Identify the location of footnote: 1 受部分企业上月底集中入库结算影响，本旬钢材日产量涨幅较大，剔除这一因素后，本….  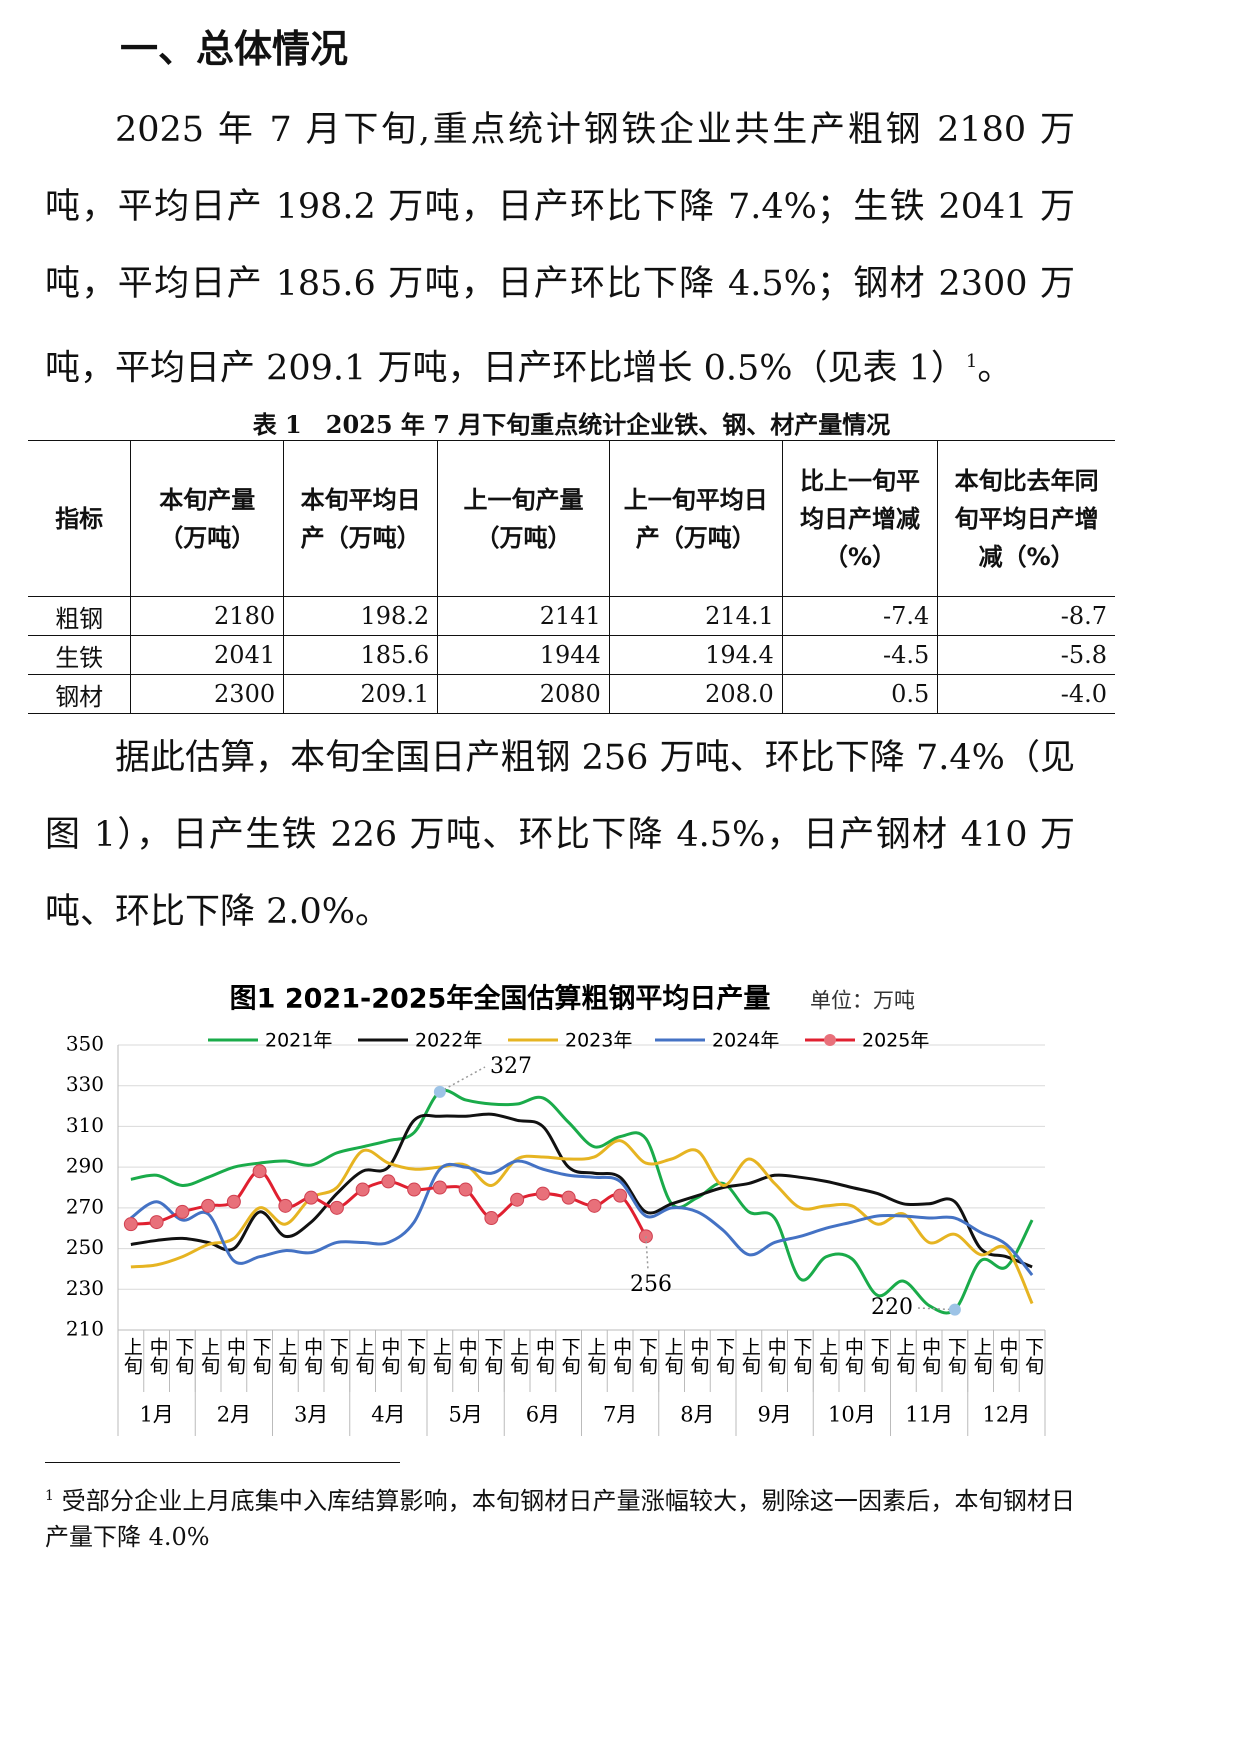
(560, 1516).